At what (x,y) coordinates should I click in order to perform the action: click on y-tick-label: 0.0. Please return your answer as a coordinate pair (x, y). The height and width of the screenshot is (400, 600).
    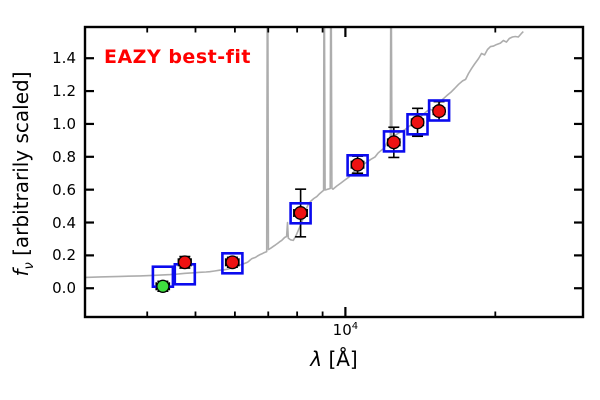
    Looking at the image, I should click on (64, 288).